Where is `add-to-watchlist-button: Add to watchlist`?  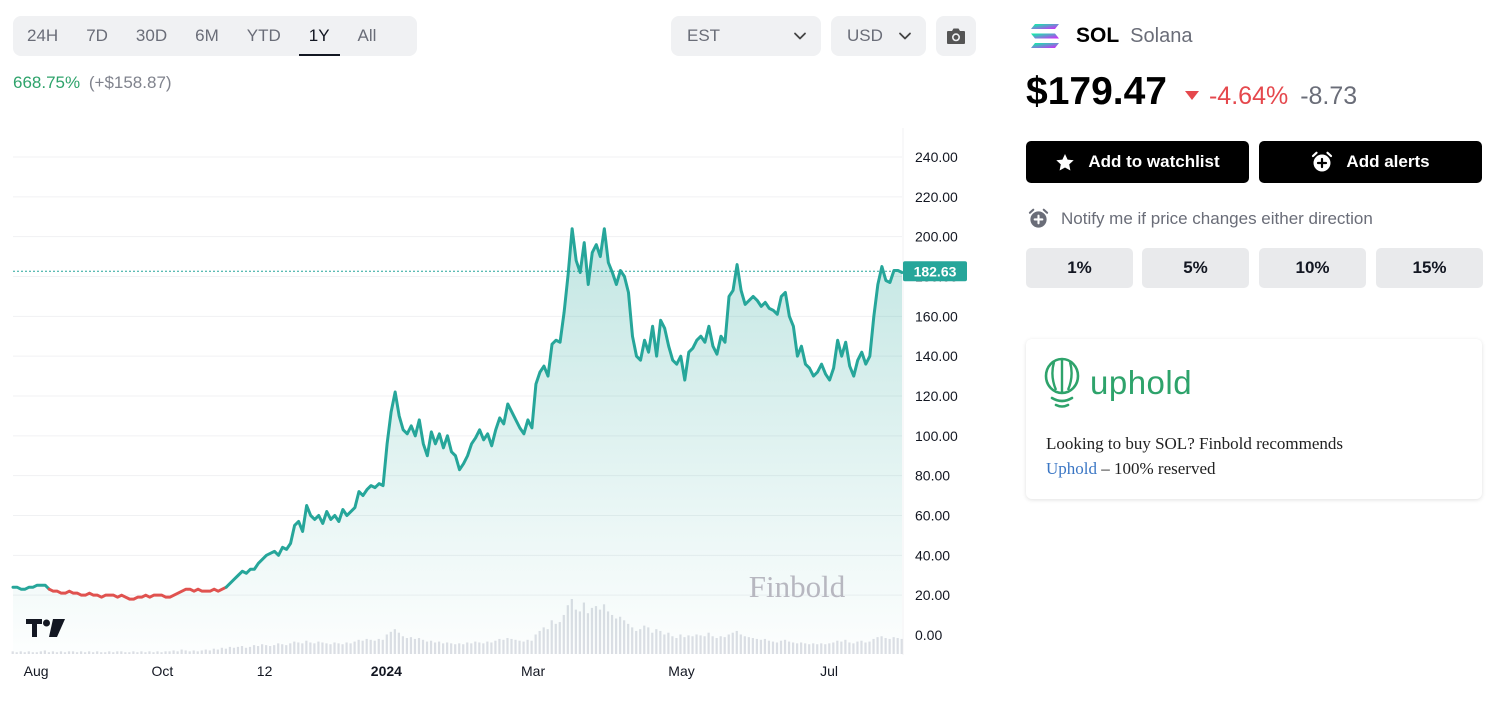 add-to-watchlist-button: Add to watchlist is located at coordinates (1137, 162).